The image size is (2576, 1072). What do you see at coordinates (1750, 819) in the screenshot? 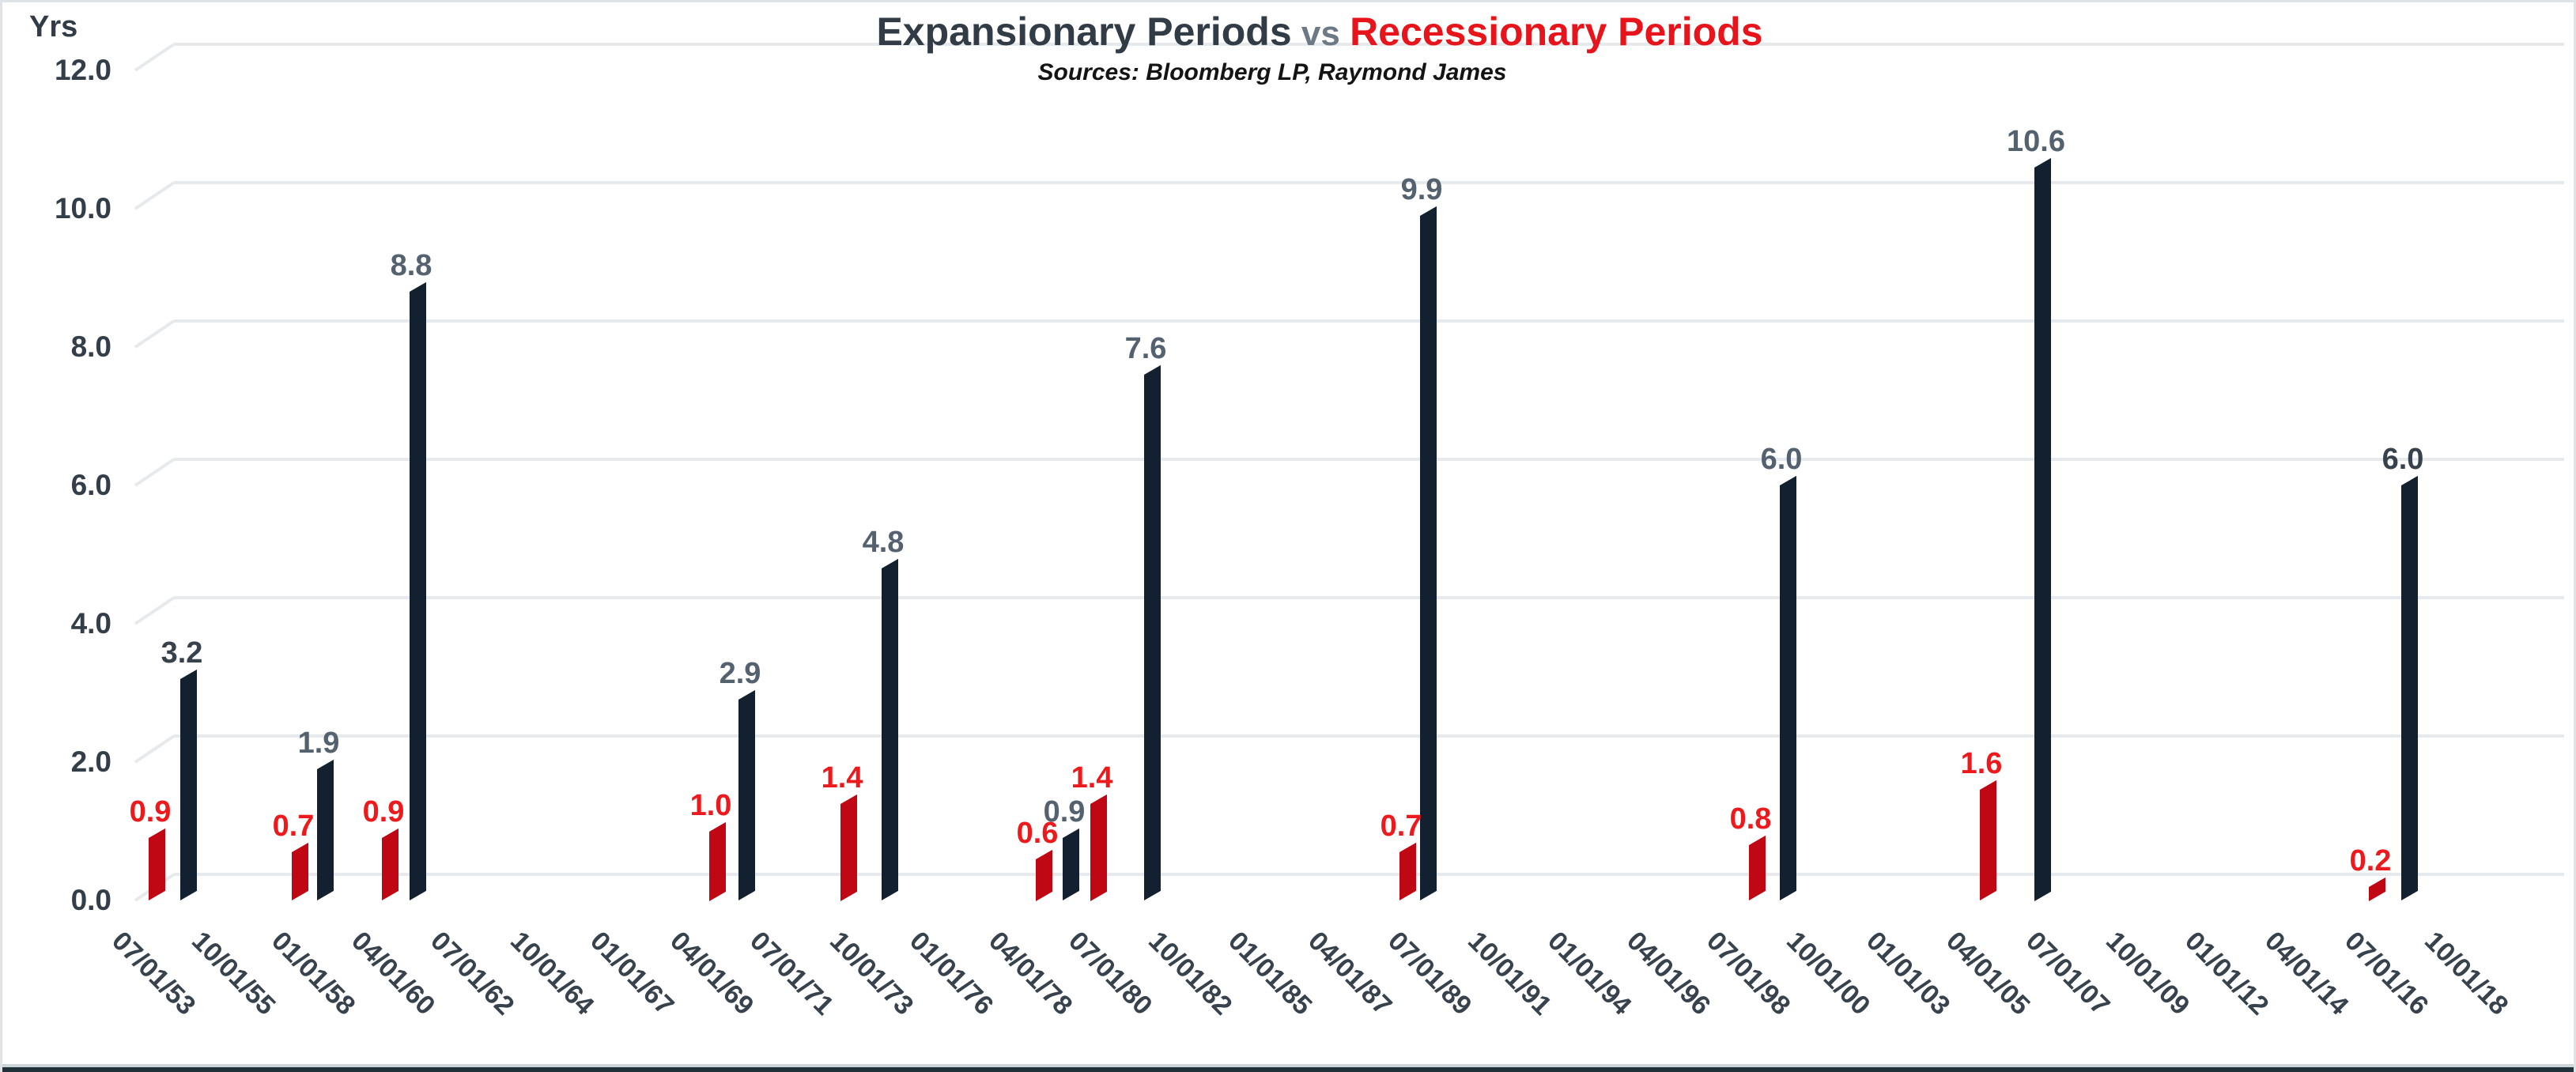
I see `recession-value-label: 0.8` at bounding box center [1750, 819].